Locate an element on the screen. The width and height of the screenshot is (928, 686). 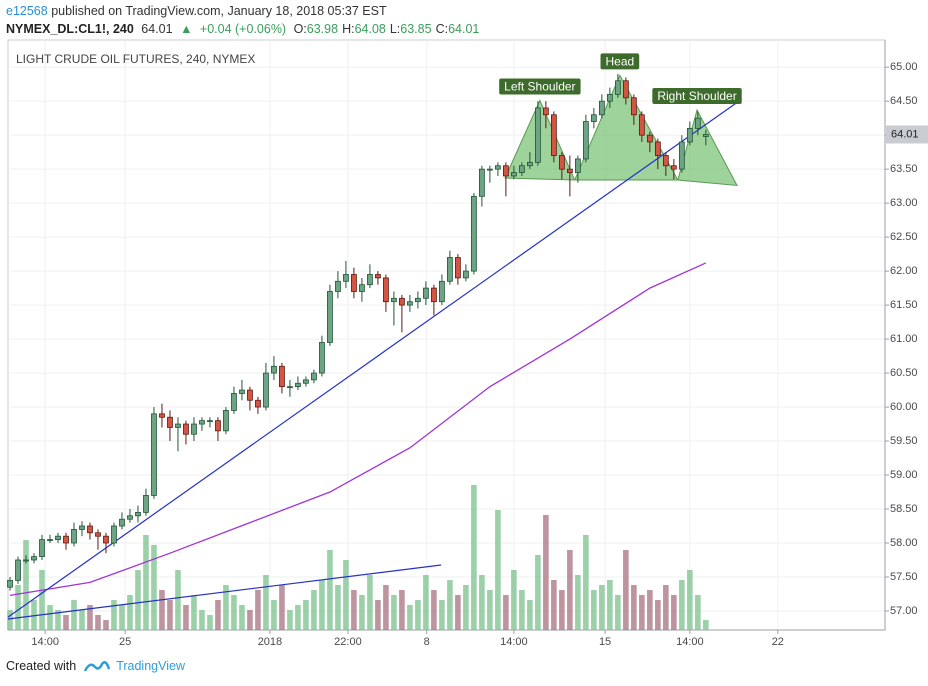
brand-link: TradingView is located at coordinates (150, 666).